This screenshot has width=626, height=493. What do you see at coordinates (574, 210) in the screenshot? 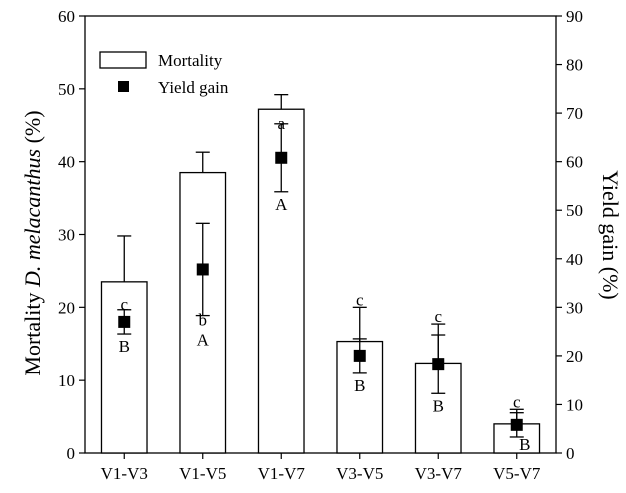
I see `y2-tick-label: 50` at bounding box center [574, 210].